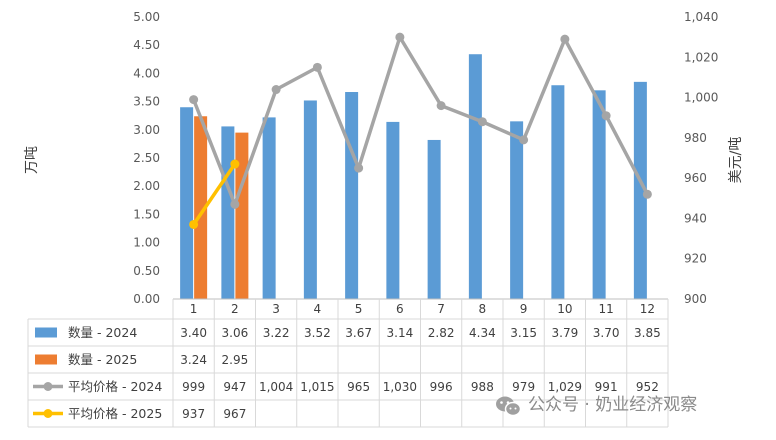 The width and height of the screenshot is (776, 440). I want to click on data-label: 3.70, so click(606, 333).